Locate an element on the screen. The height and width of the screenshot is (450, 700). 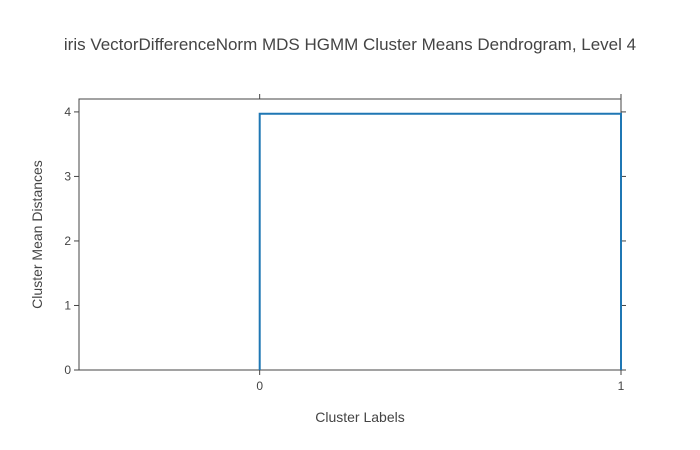
x-axis-title: Cluster Labels is located at coordinates (360, 417).